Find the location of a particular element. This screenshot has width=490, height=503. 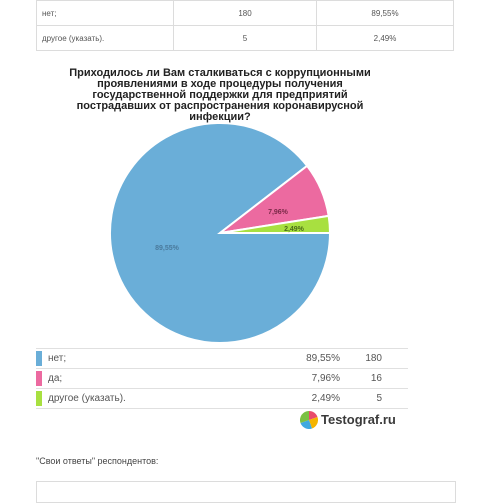

pie-label-other: 2,49% is located at coordinates (294, 229).